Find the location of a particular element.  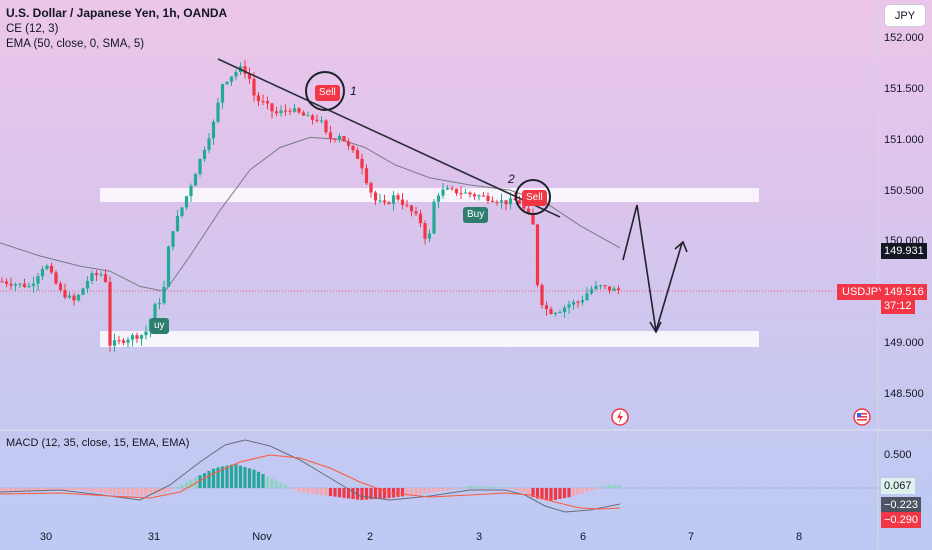

sell-signal-label-1: Sell is located at coordinates (327, 93).